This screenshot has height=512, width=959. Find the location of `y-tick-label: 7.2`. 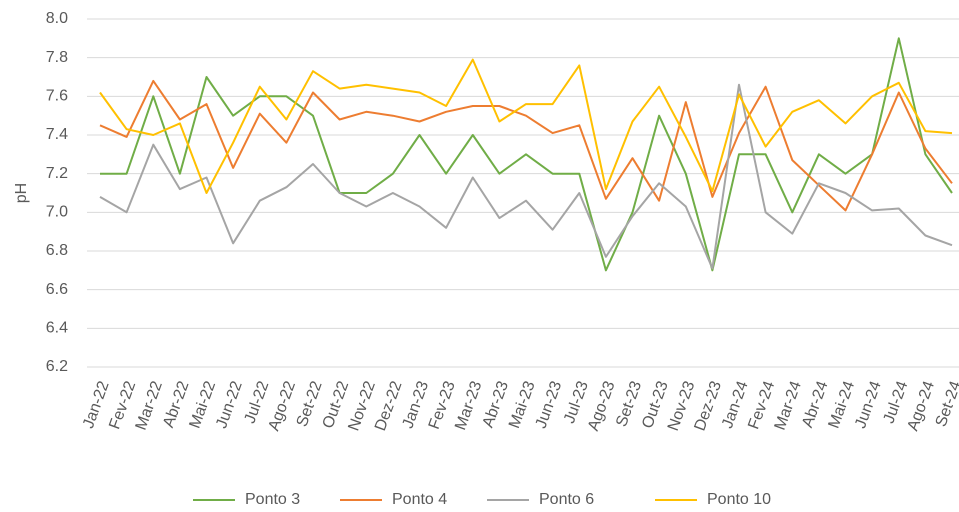

y-tick-label: 7.2 is located at coordinates (57, 173).